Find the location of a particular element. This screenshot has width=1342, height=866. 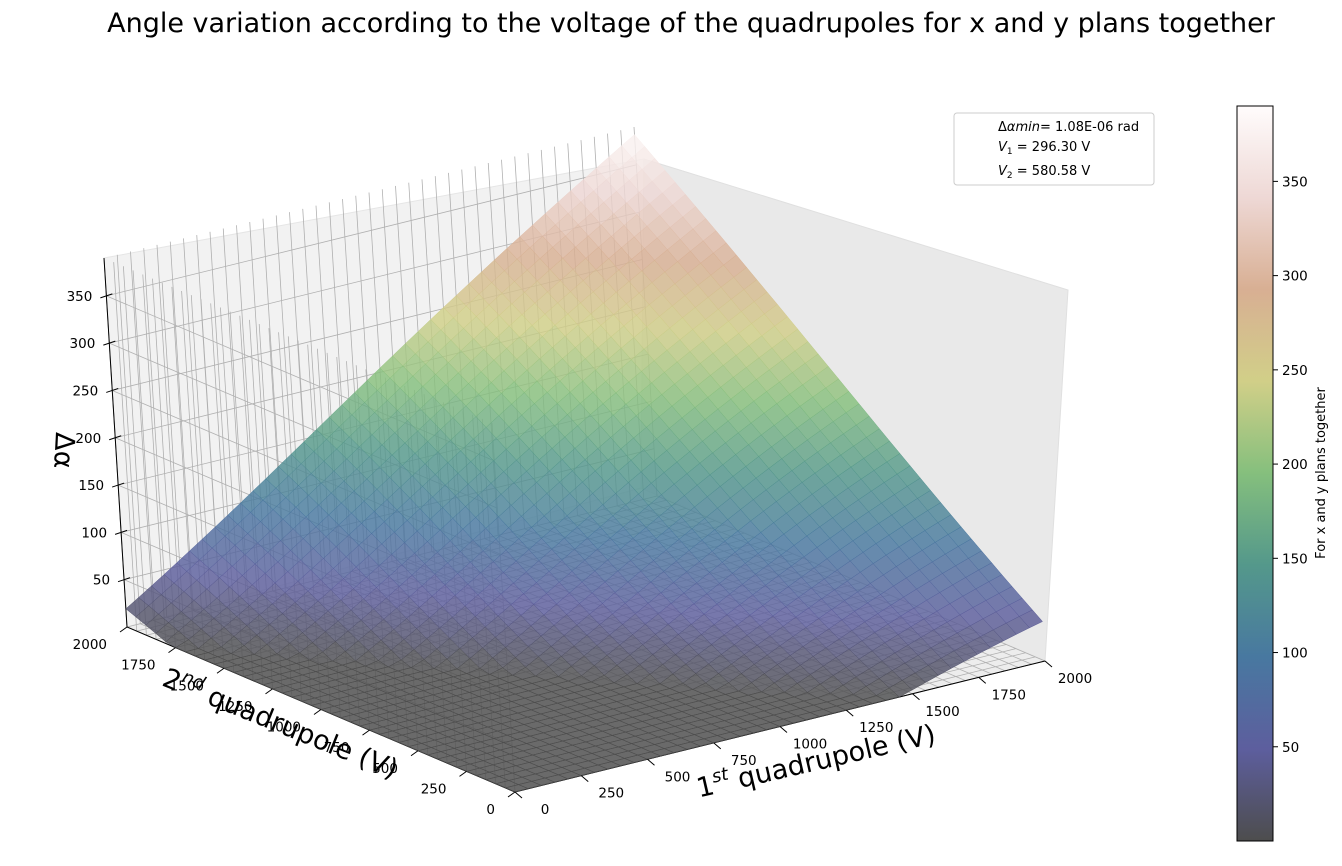

x-tick-label: 1250 is located at coordinates (876, 728).